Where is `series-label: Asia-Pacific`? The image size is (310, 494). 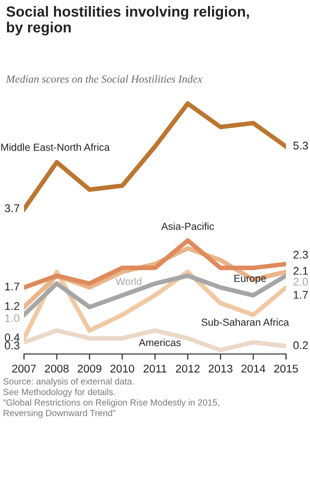
series-label: Asia-Pacific is located at coordinates (187, 226).